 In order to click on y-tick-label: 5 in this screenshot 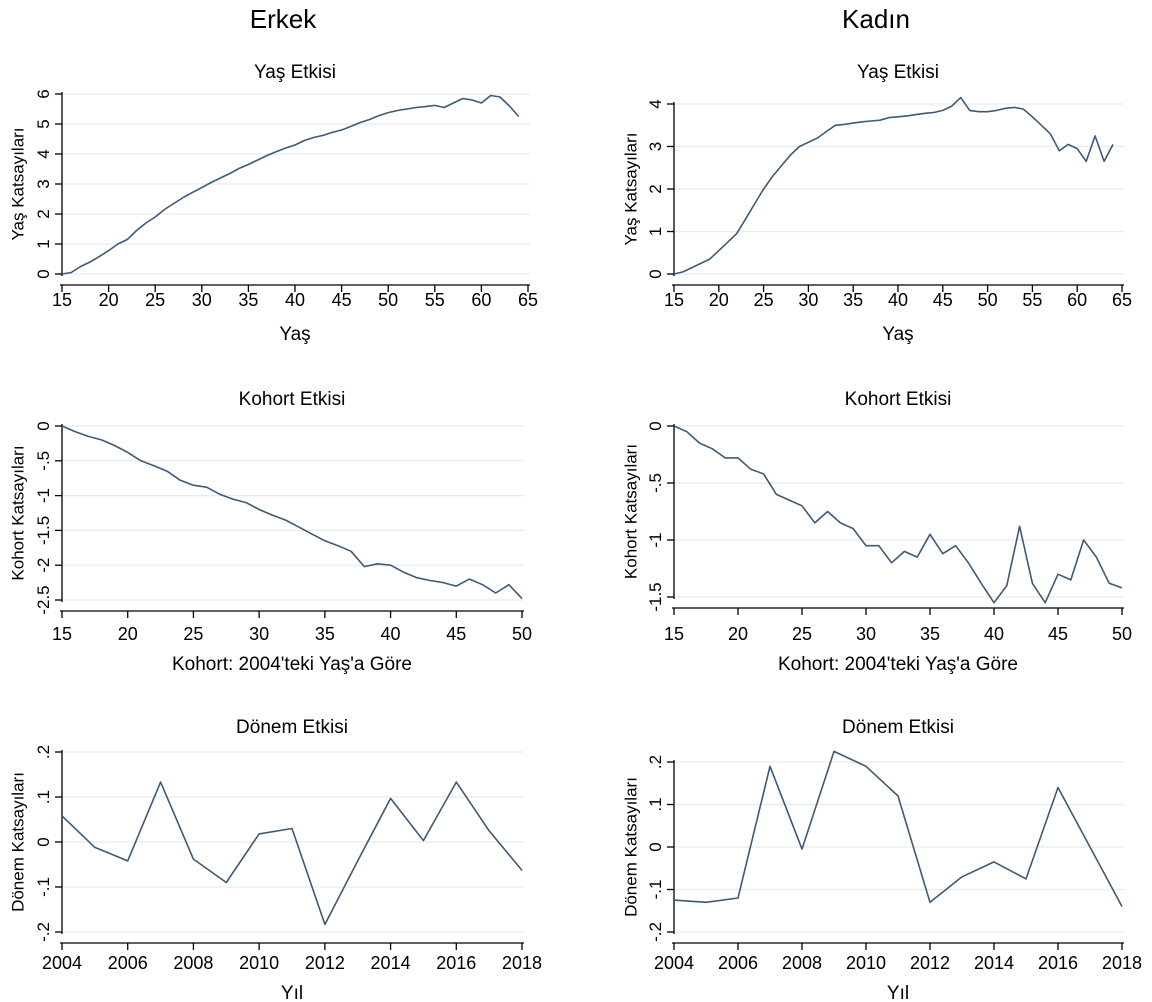, I will do `click(43, 123)`.